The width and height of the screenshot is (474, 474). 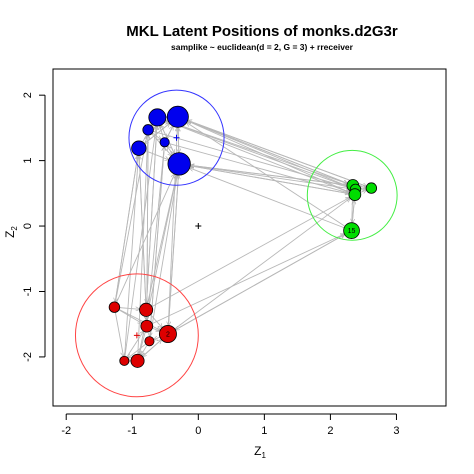 I want to click on y-tick-label: 0, so click(x=28, y=226).